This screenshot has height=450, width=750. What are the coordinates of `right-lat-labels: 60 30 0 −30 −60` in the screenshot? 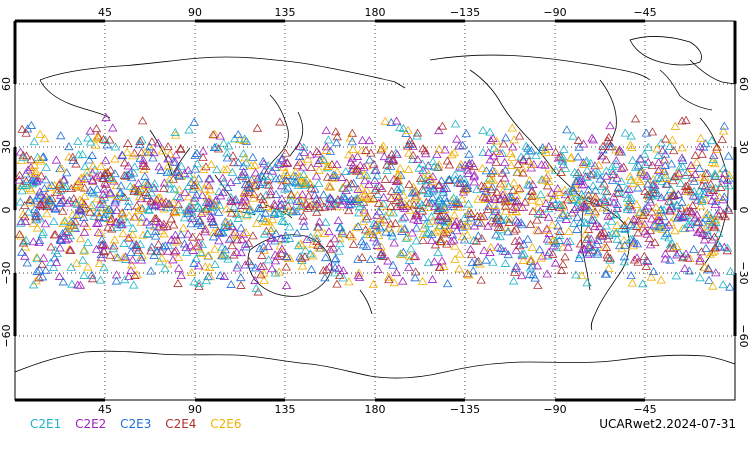 It's located at (743, 212).